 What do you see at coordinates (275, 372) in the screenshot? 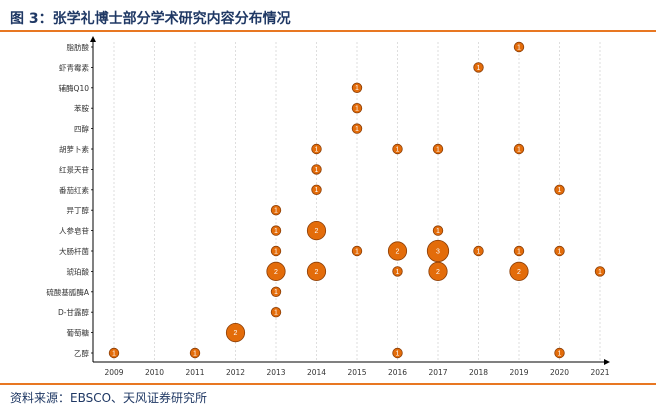
I see `x-tick-label: 2013` at bounding box center [275, 372].